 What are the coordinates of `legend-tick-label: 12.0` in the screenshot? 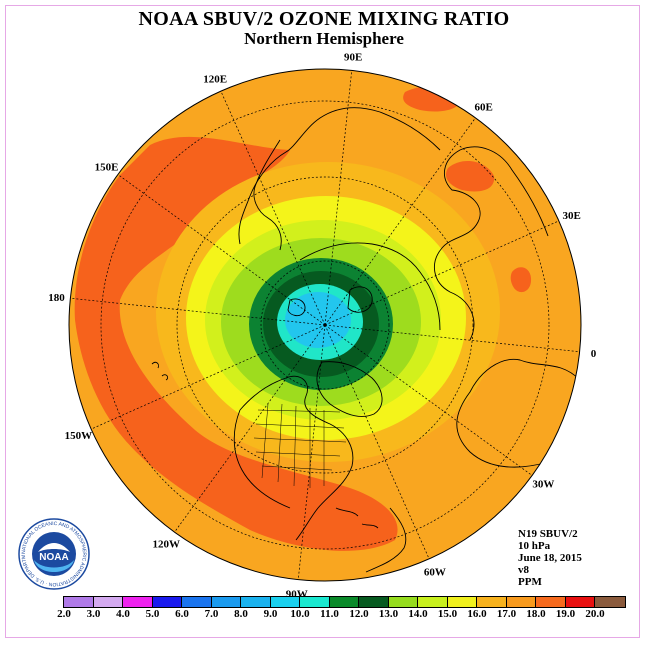 It's located at (359, 614).